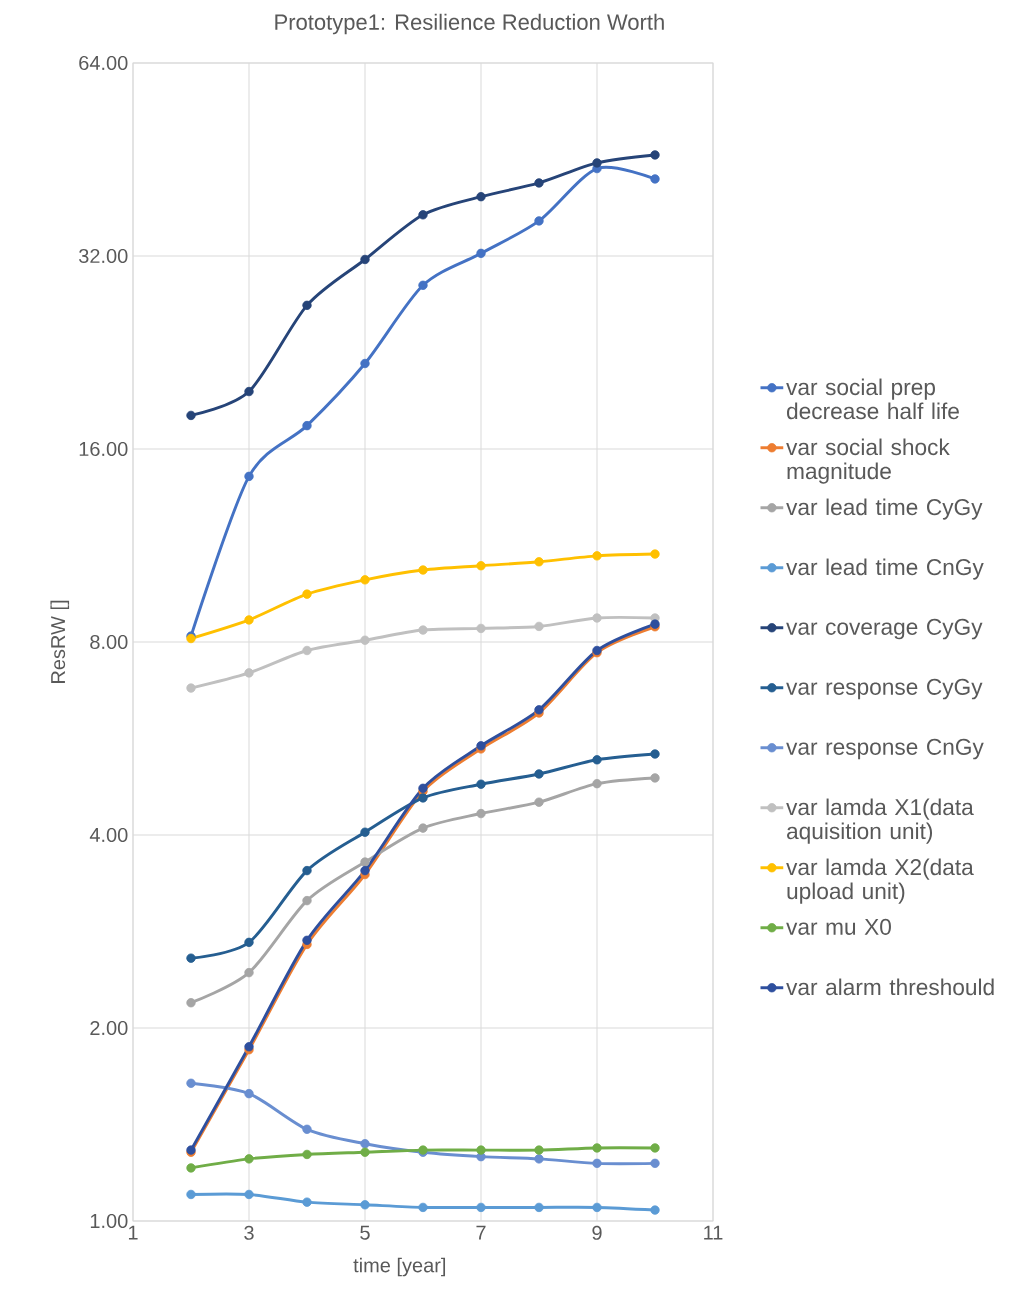 This screenshot has width=1030, height=1291. I want to click on x-tick-label: 11, so click(713, 1232).